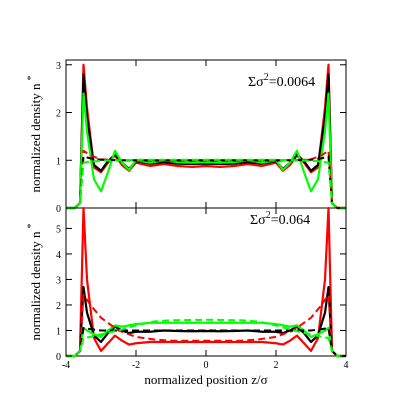 The image size is (409, 415). What do you see at coordinates (34, 281) in the screenshot?
I see `bottom-y-axis-label: normalized density n*` at bounding box center [34, 281].